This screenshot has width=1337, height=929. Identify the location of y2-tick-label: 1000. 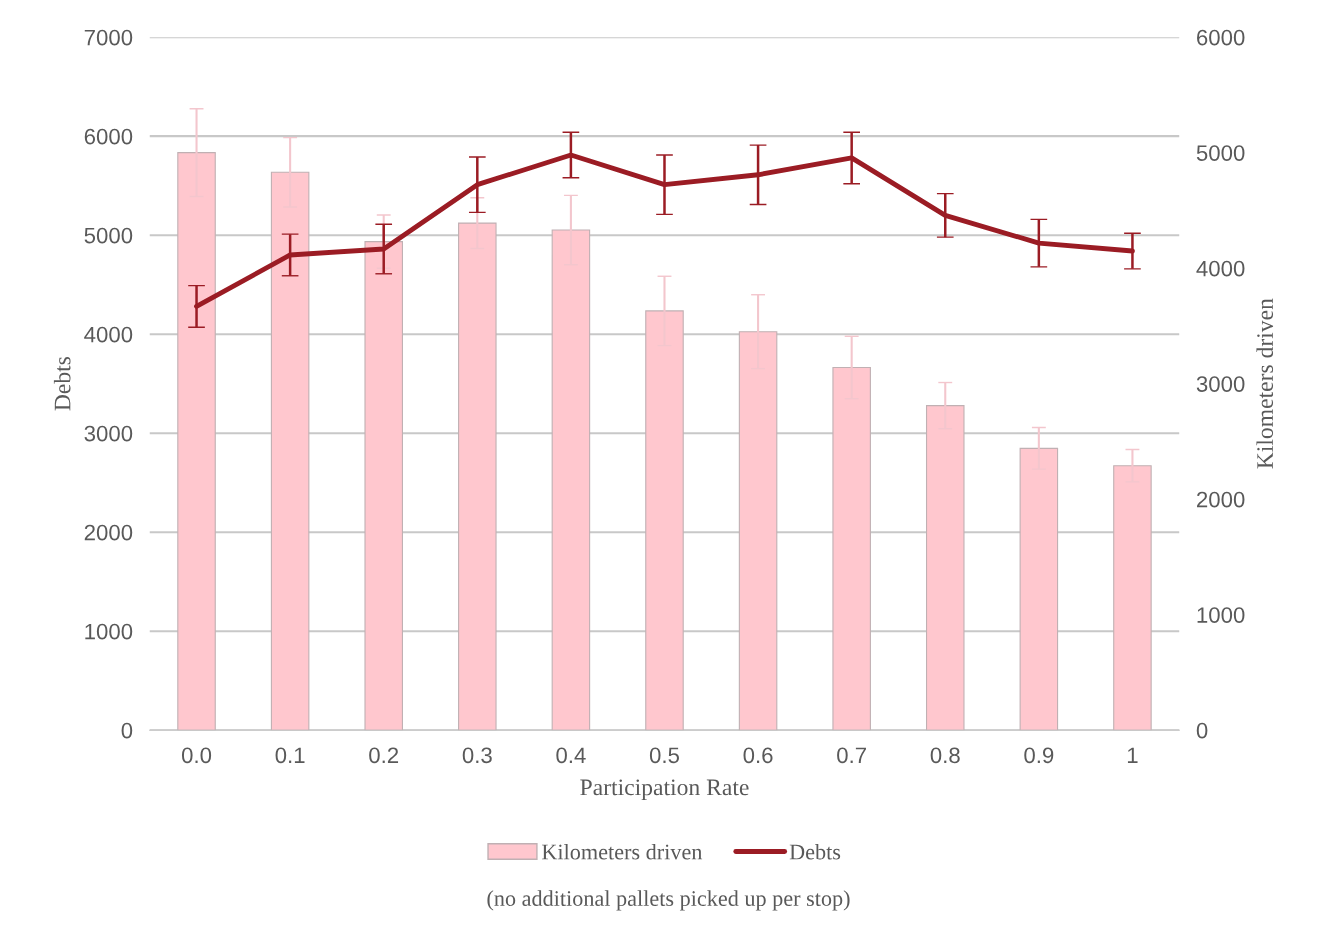
(1221, 615).